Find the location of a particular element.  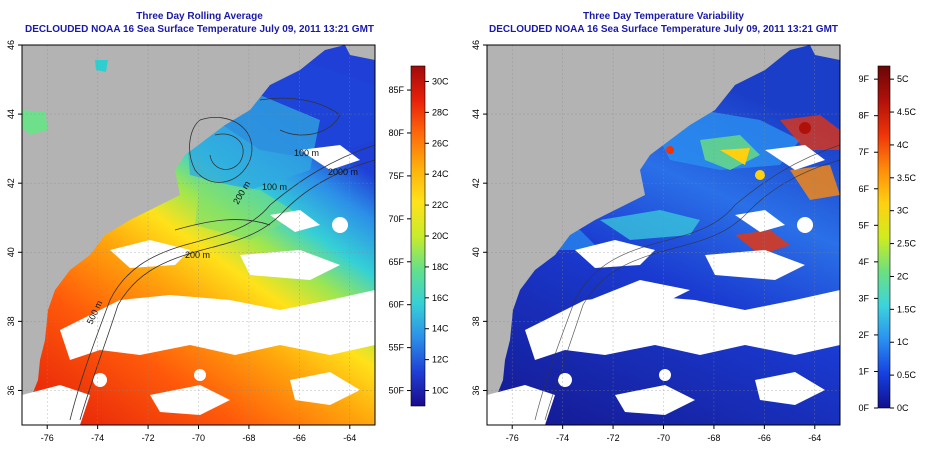

colorbar-celsius-label: 2C is located at coordinates (903, 276).